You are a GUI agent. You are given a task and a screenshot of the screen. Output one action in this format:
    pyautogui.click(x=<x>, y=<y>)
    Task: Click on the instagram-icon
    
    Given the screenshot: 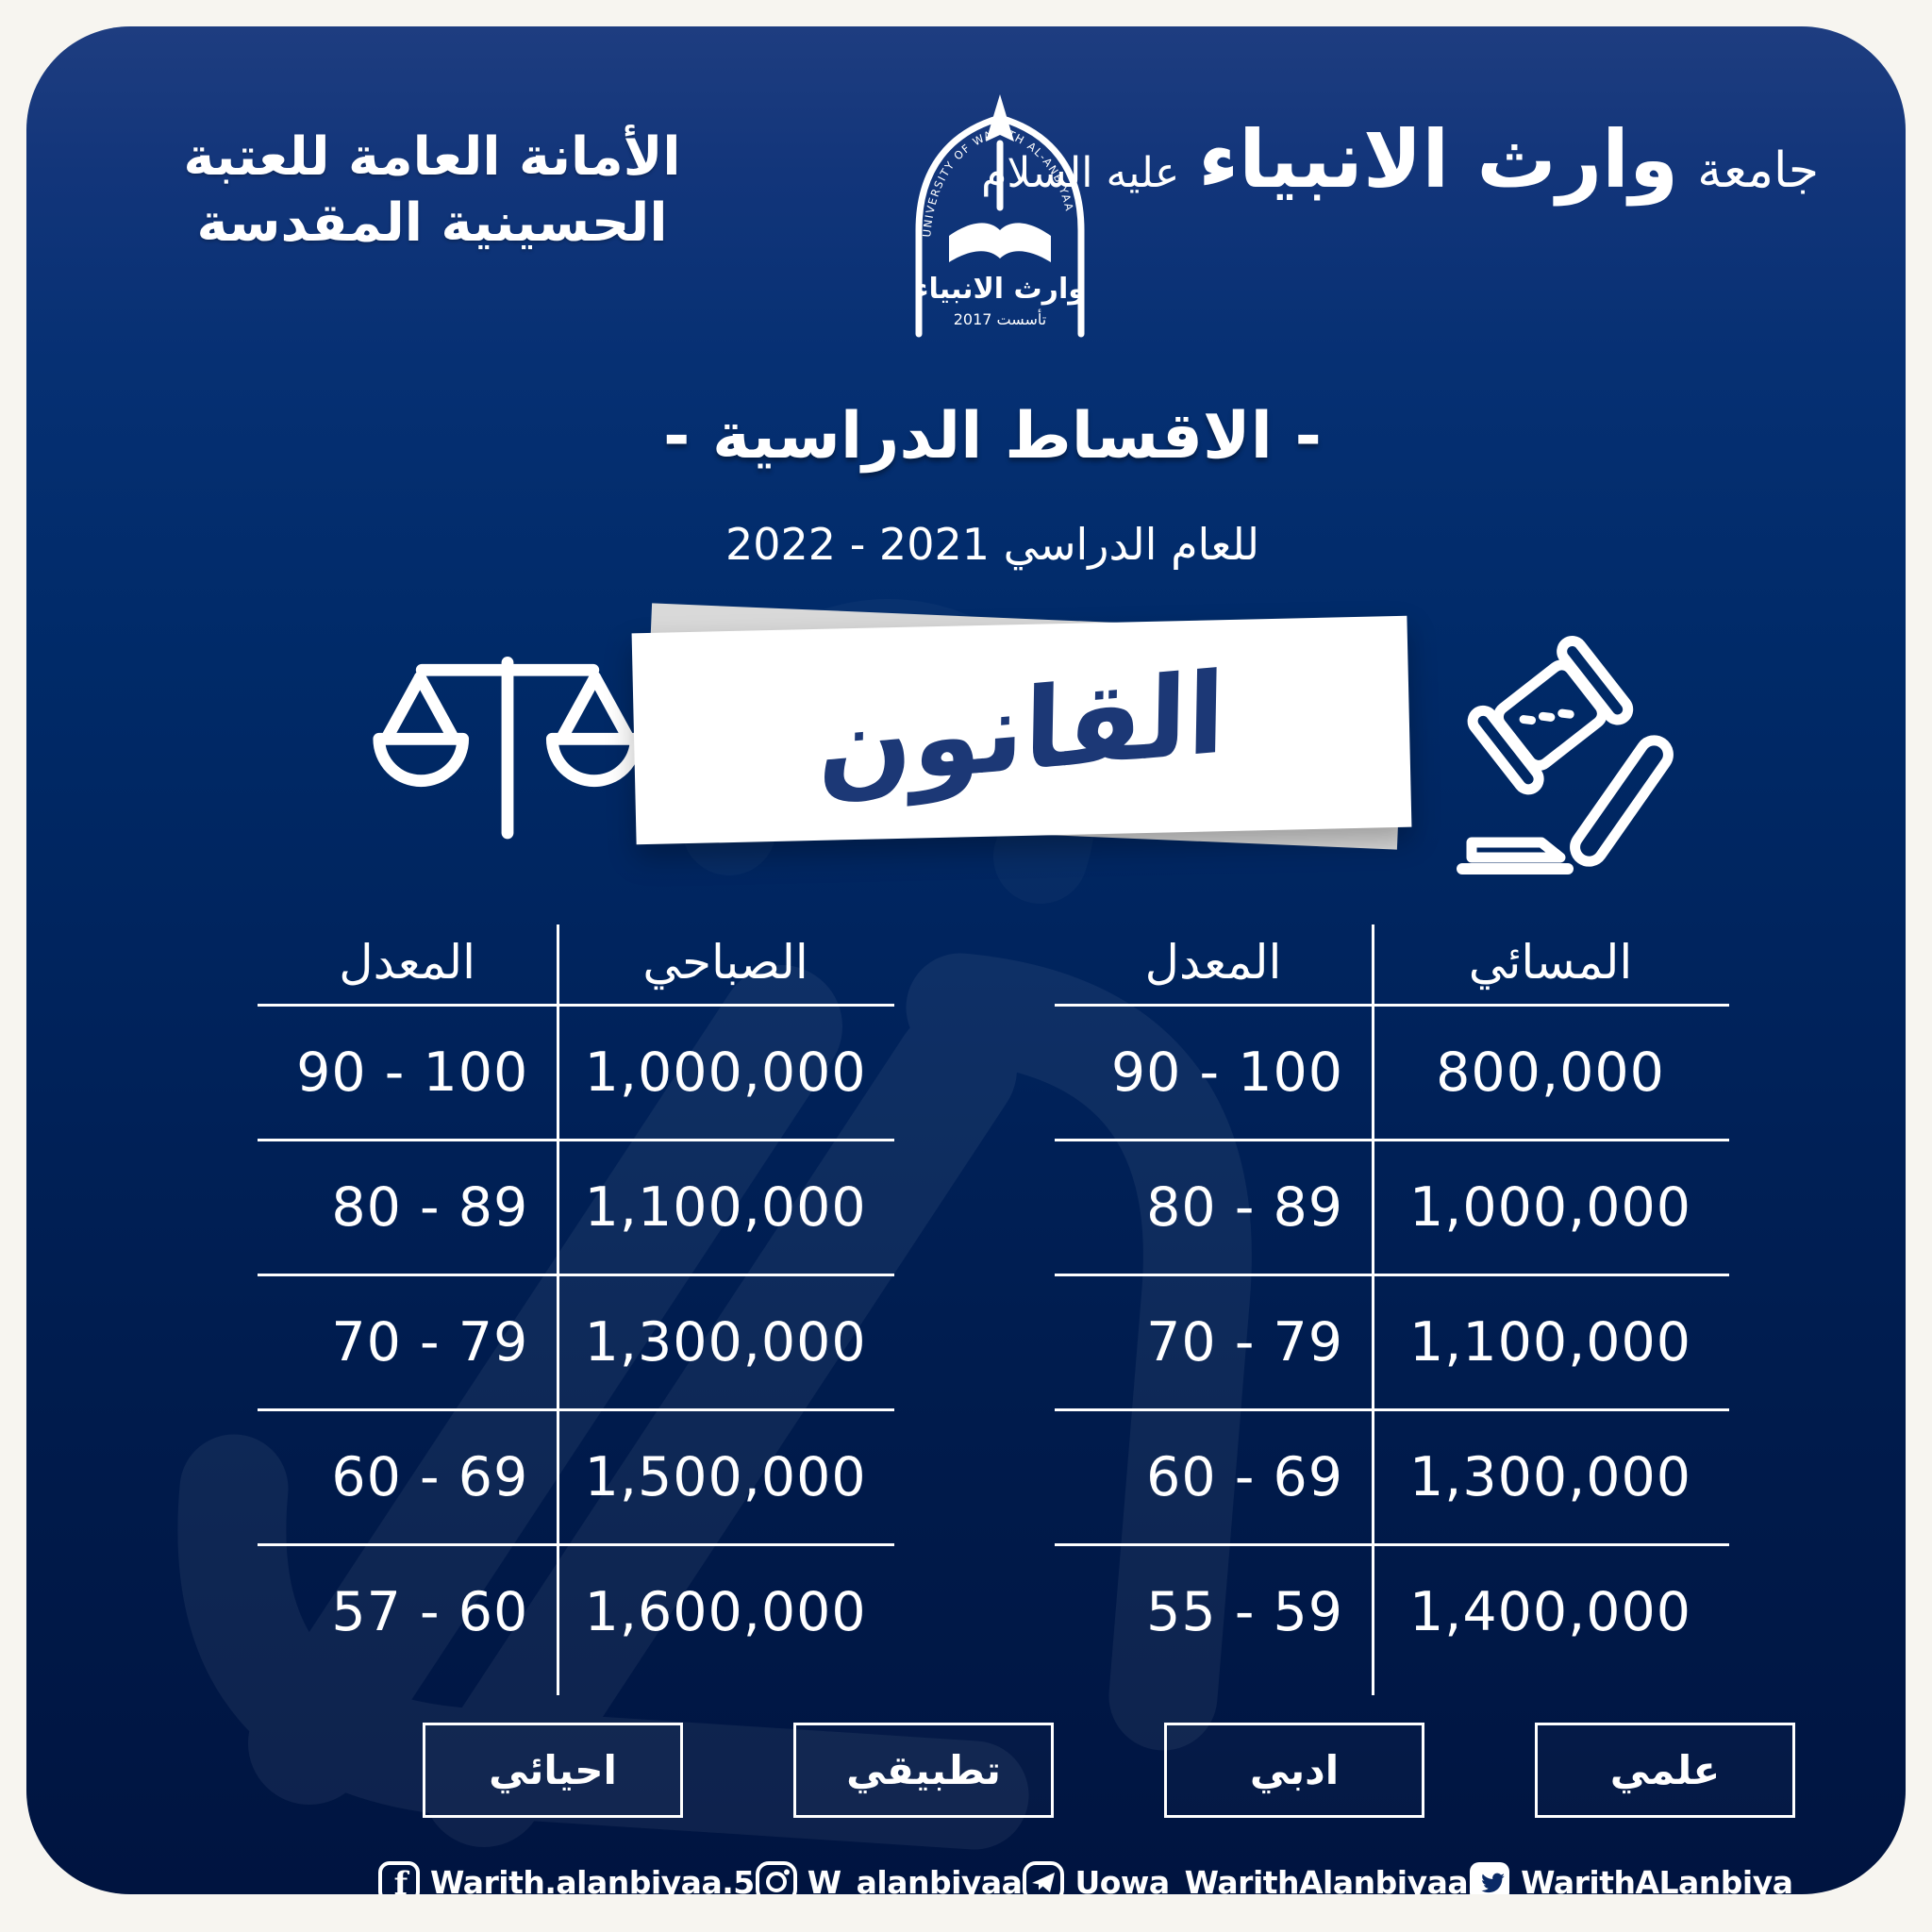 What is the action you would take?
    pyautogui.click(x=776, y=1878)
    